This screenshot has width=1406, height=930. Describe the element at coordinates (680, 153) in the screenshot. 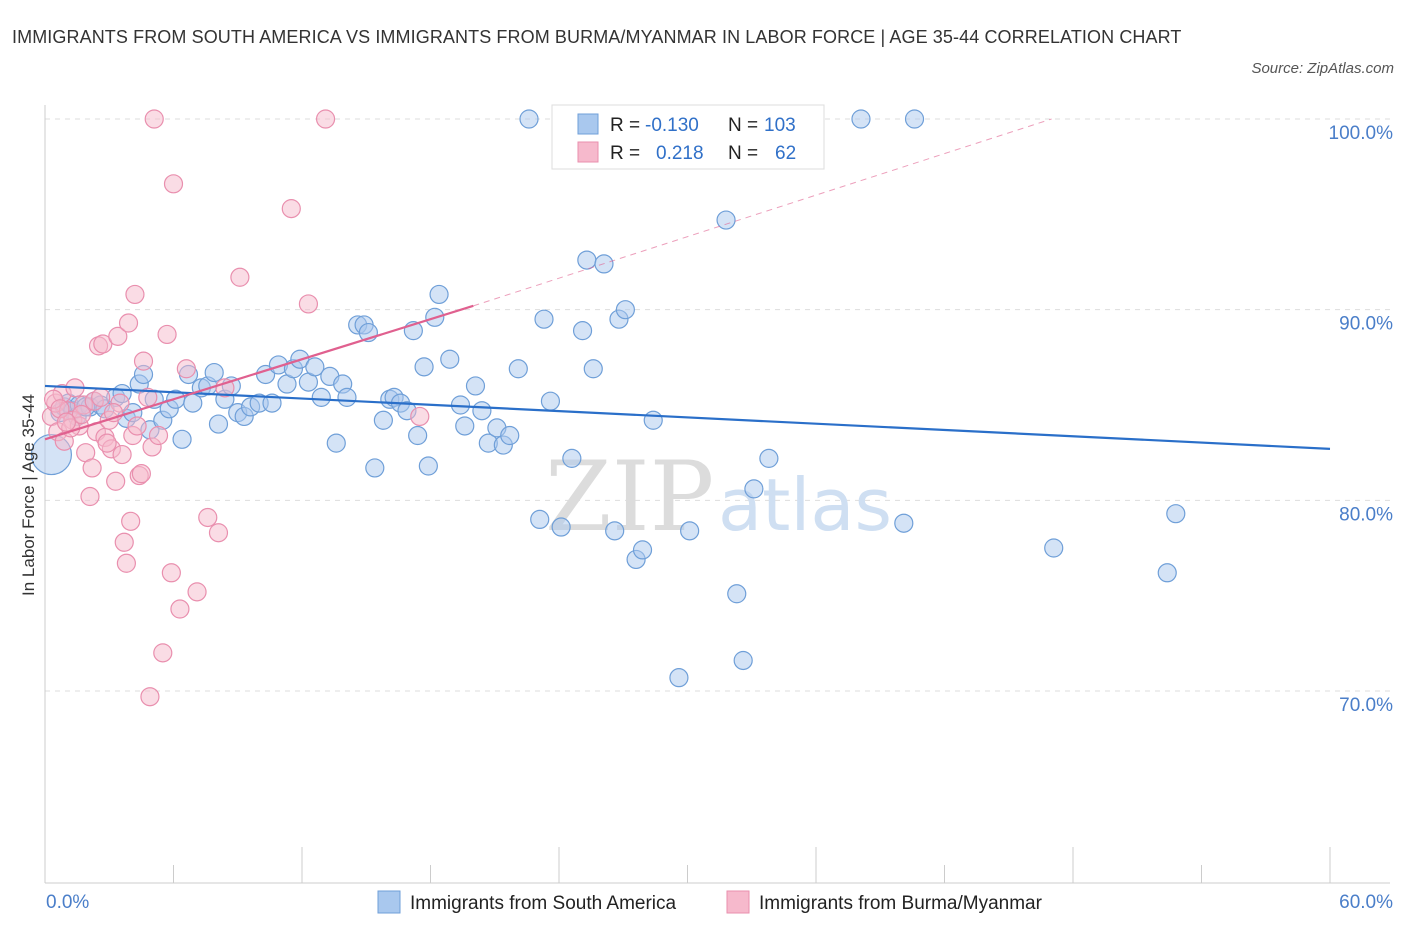

I see `legend-r-value-2: 0.218` at that location.